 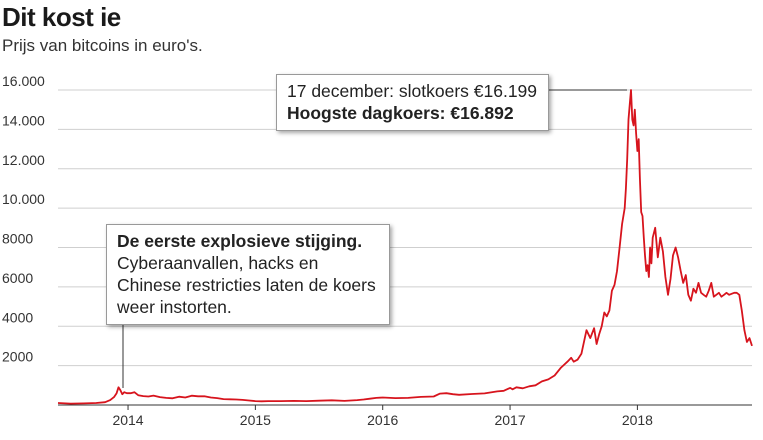 I want to click on annotation-first-rise-heading: De eerste explosieve stijging., so click(x=240, y=241).